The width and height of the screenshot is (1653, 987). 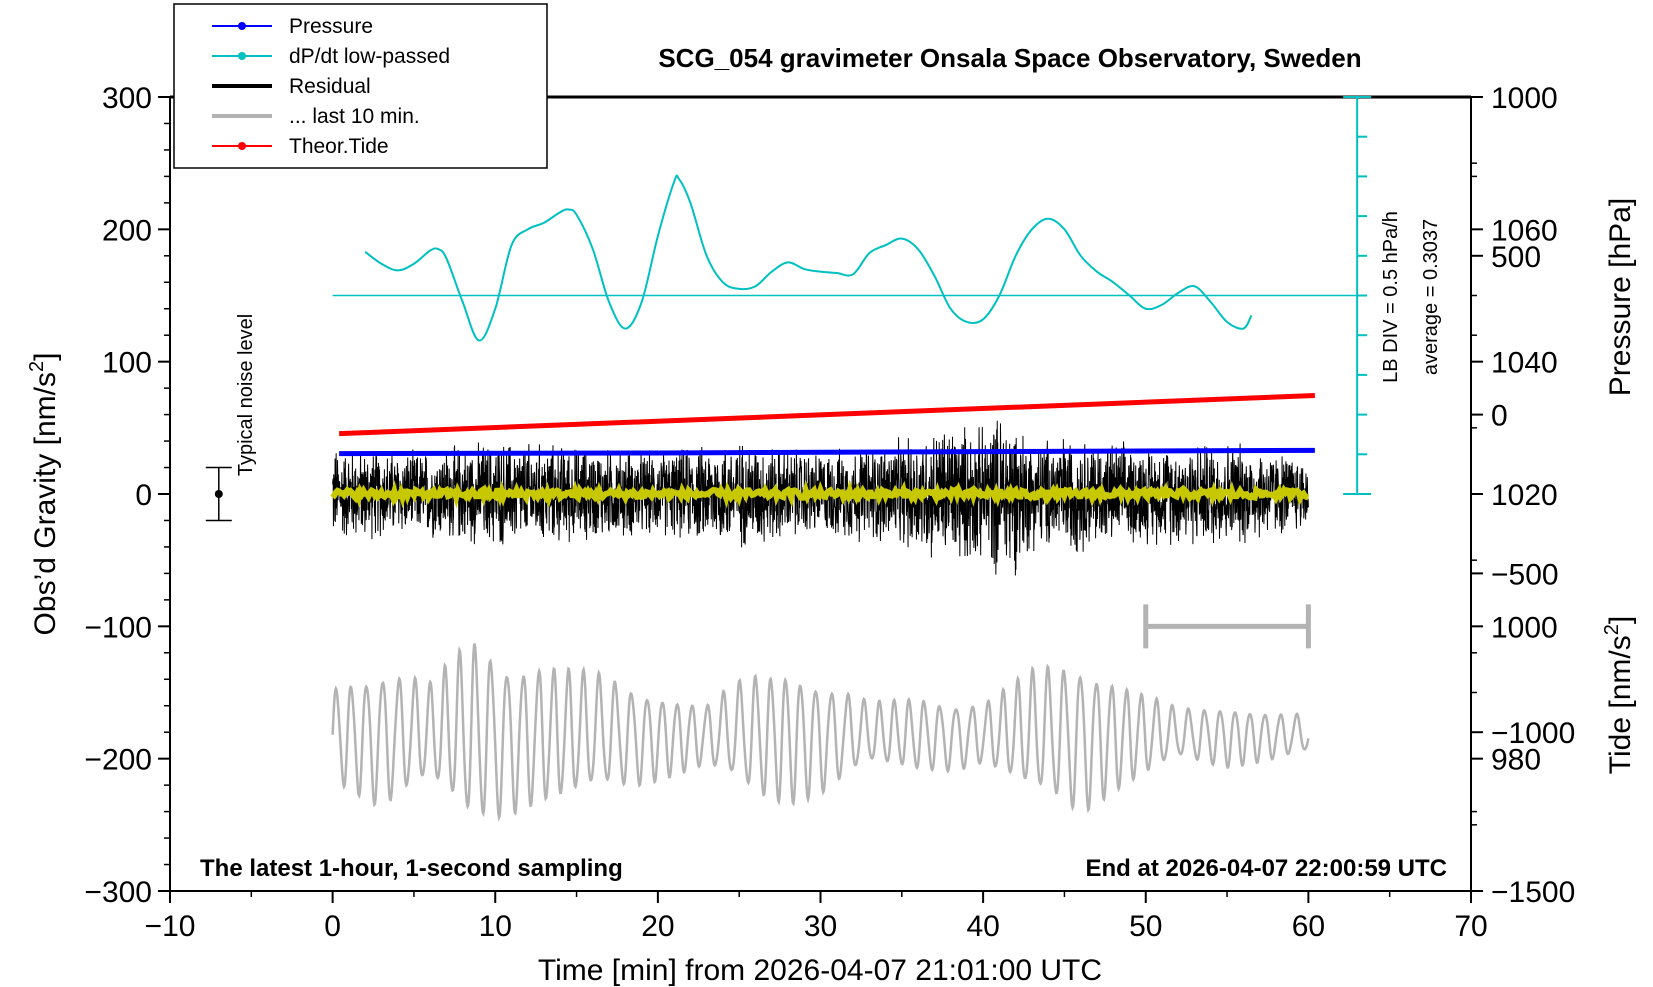 I want to click on y-left-tick-label: 200, so click(x=127, y=230).